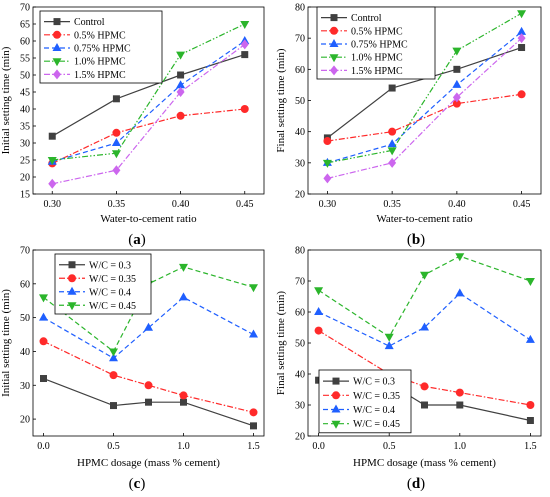 This screenshot has width=550, height=497. Describe the element at coordinates (28, 336) in the screenshot. I see `y-axis: 20 30 40 50 60 70` at that location.